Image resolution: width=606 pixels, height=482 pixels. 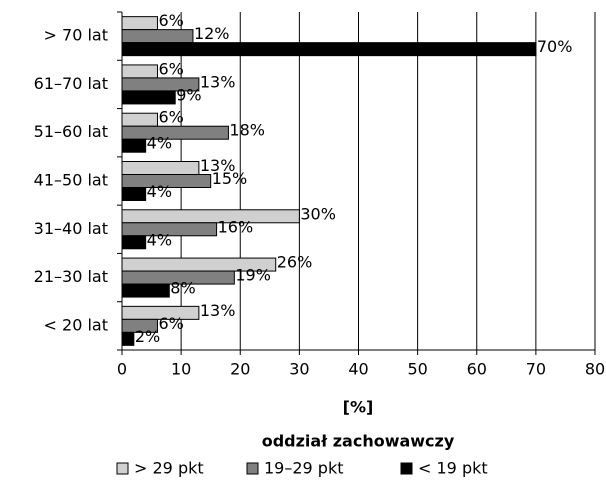 I want to click on legend-title: oddział zachowawczy, so click(x=358, y=441).